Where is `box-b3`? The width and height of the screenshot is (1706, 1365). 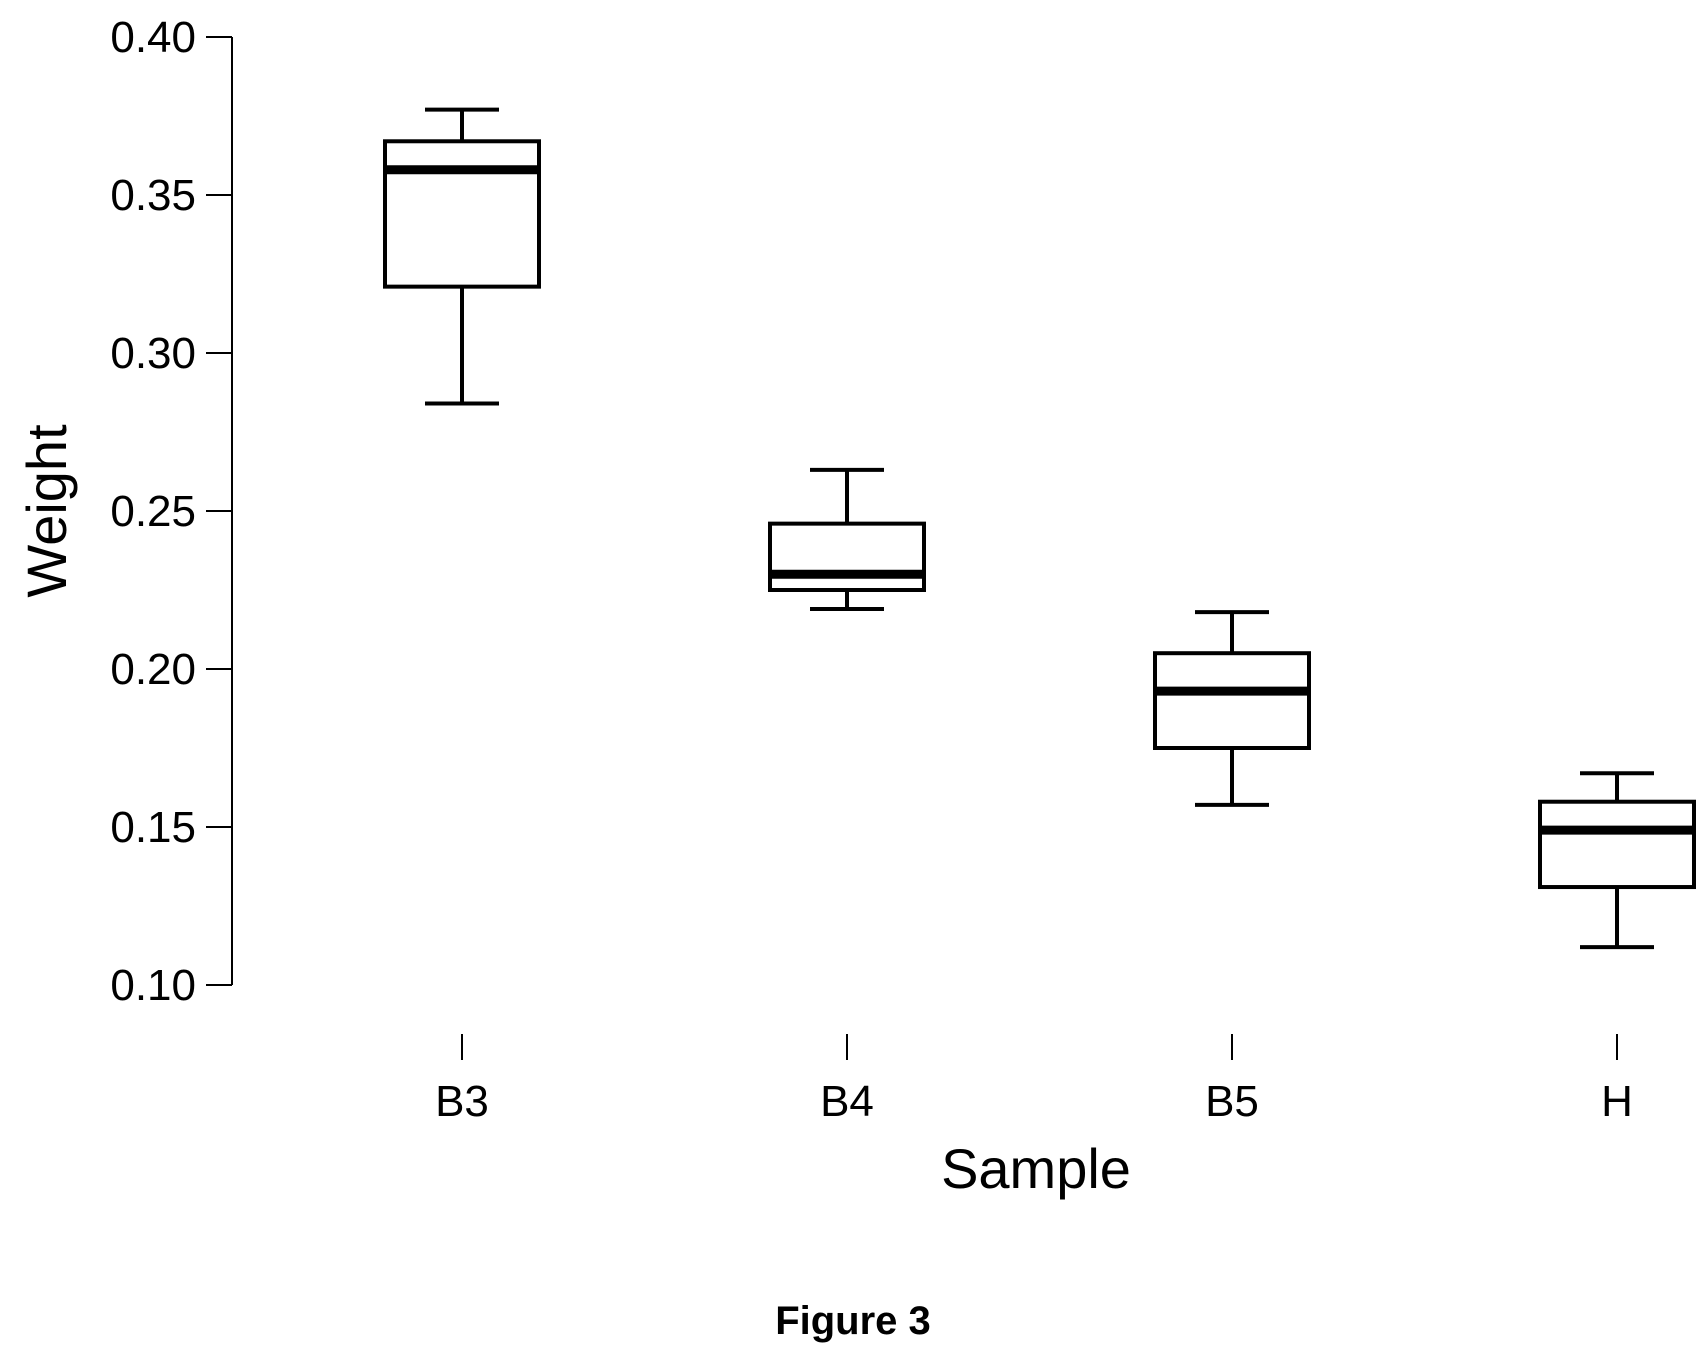
box-b3 is located at coordinates (462, 256).